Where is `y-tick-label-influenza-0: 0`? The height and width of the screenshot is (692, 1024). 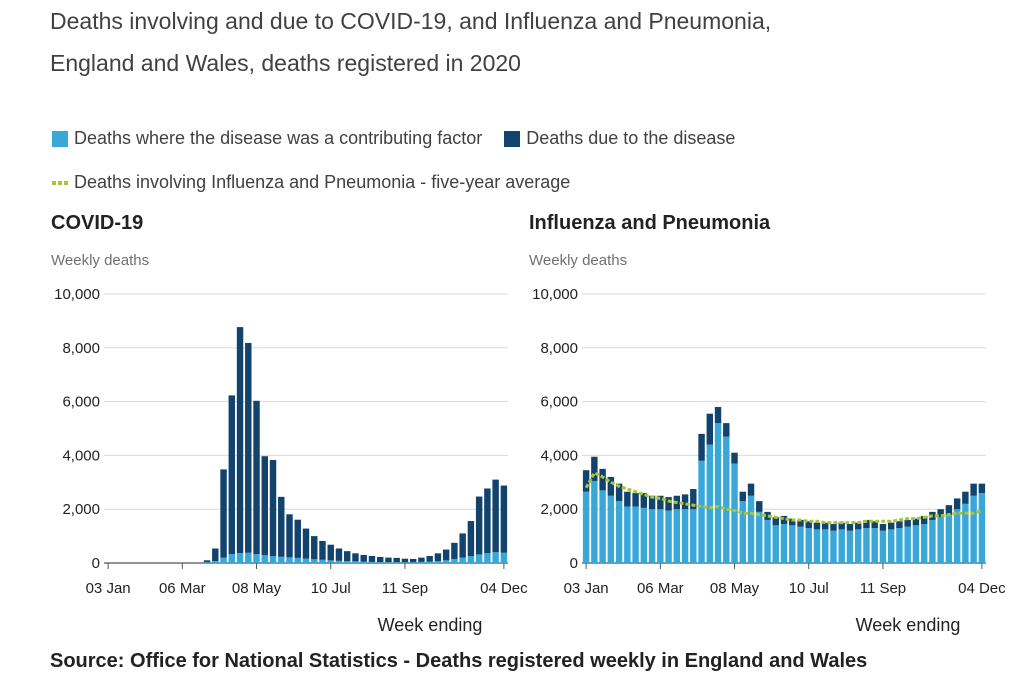
y-tick-label-influenza-0: 0 is located at coordinates (574, 563).